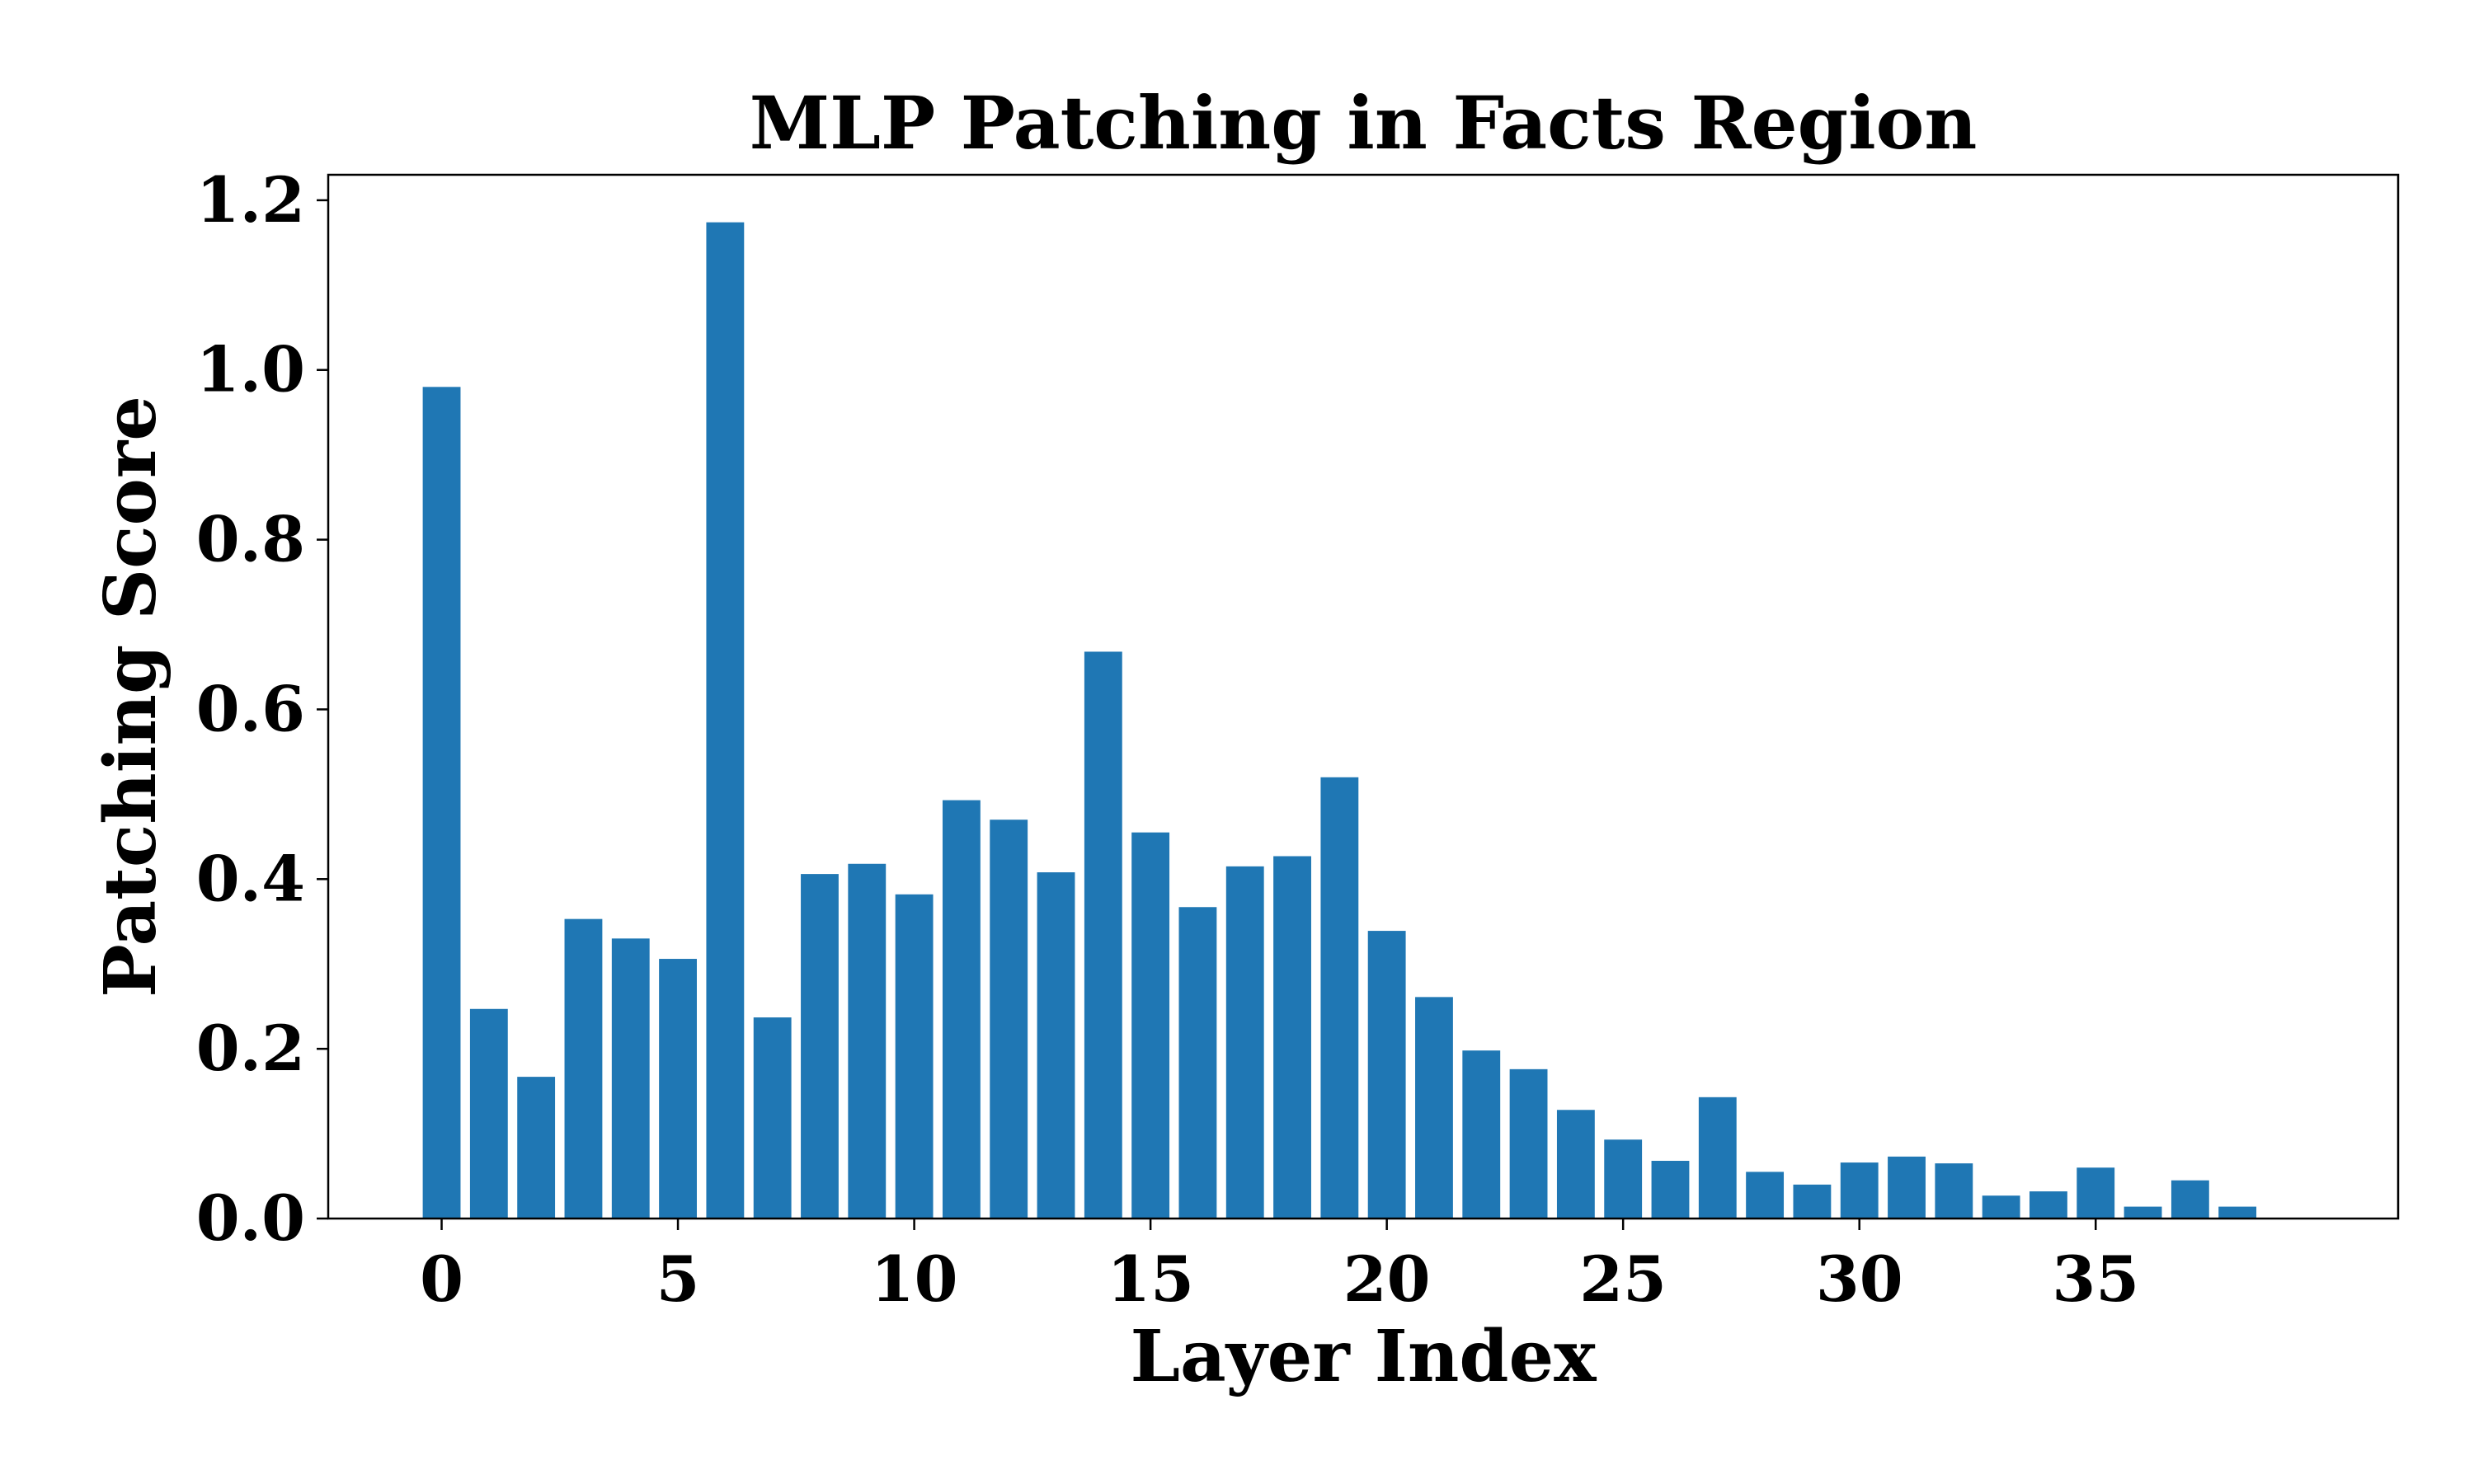 The width and height of the screenshot is (2474, 1484). Describe the element at coordinates (1623, 1279) in the screenshot. I see `x-tick-label: 25` at that location.